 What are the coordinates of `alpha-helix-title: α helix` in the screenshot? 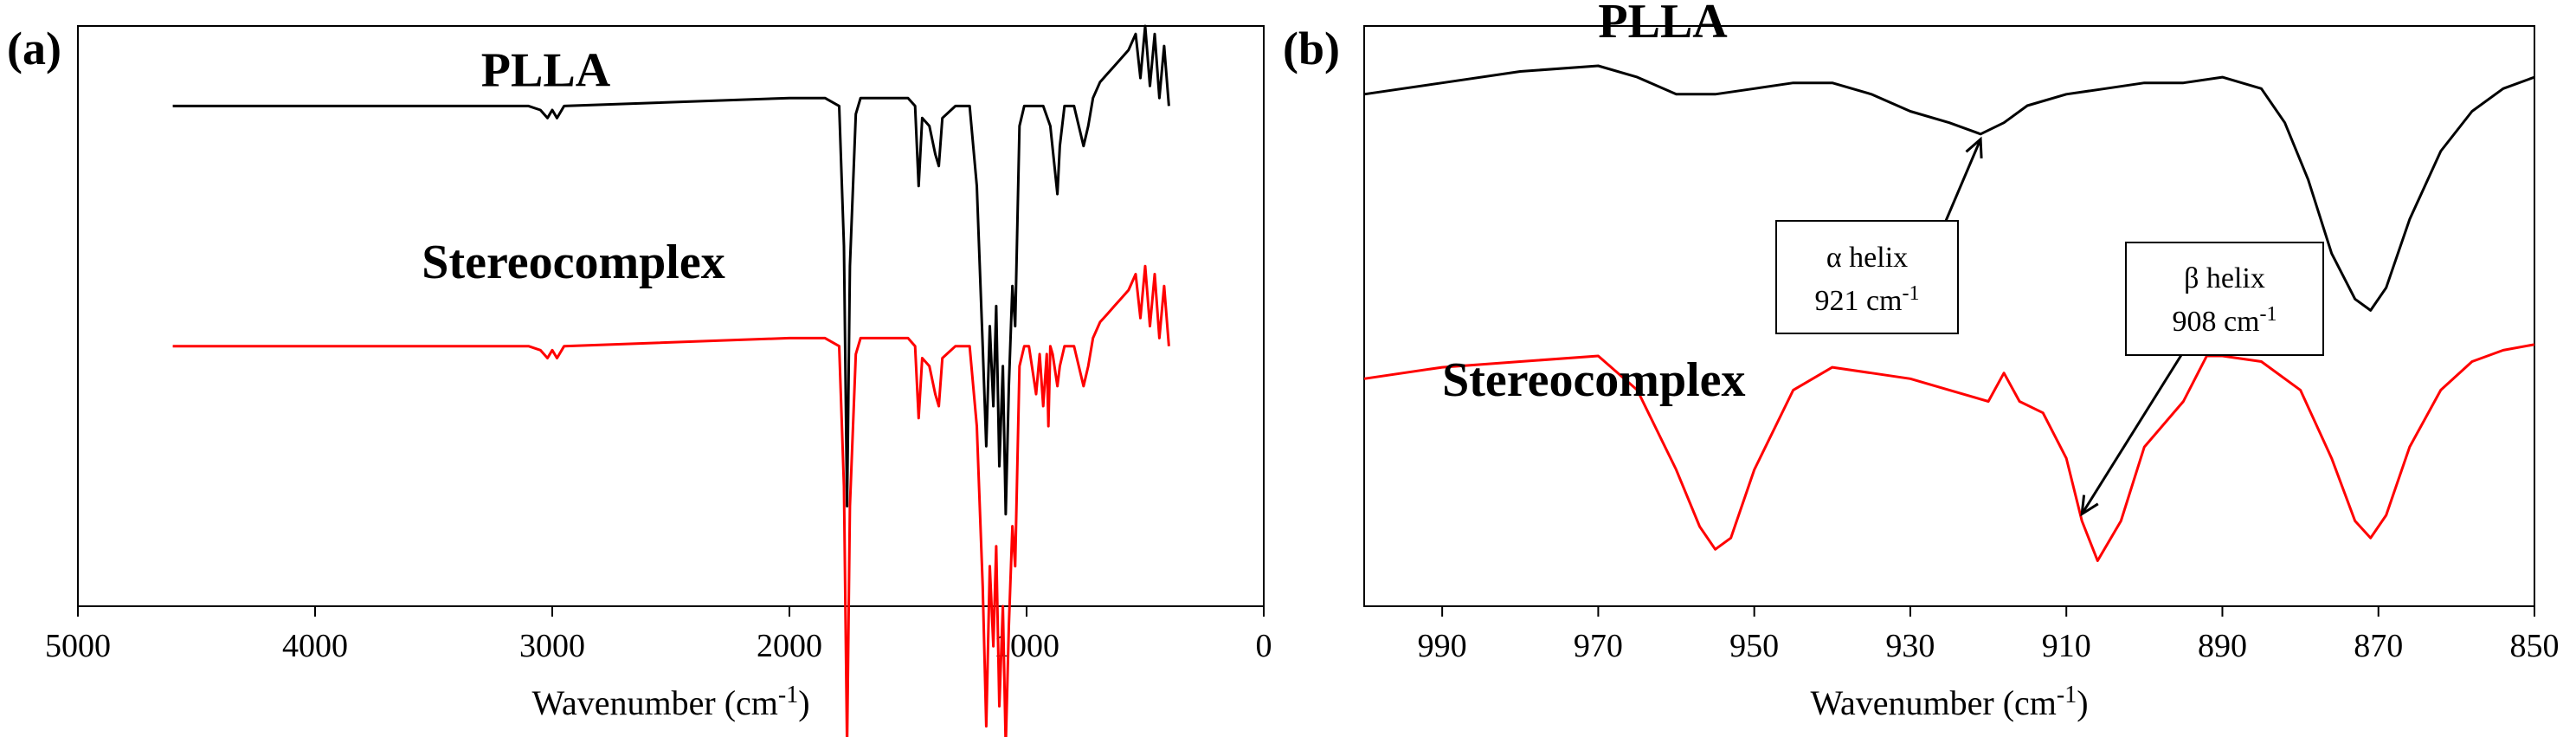 It's located at (1867, 258).